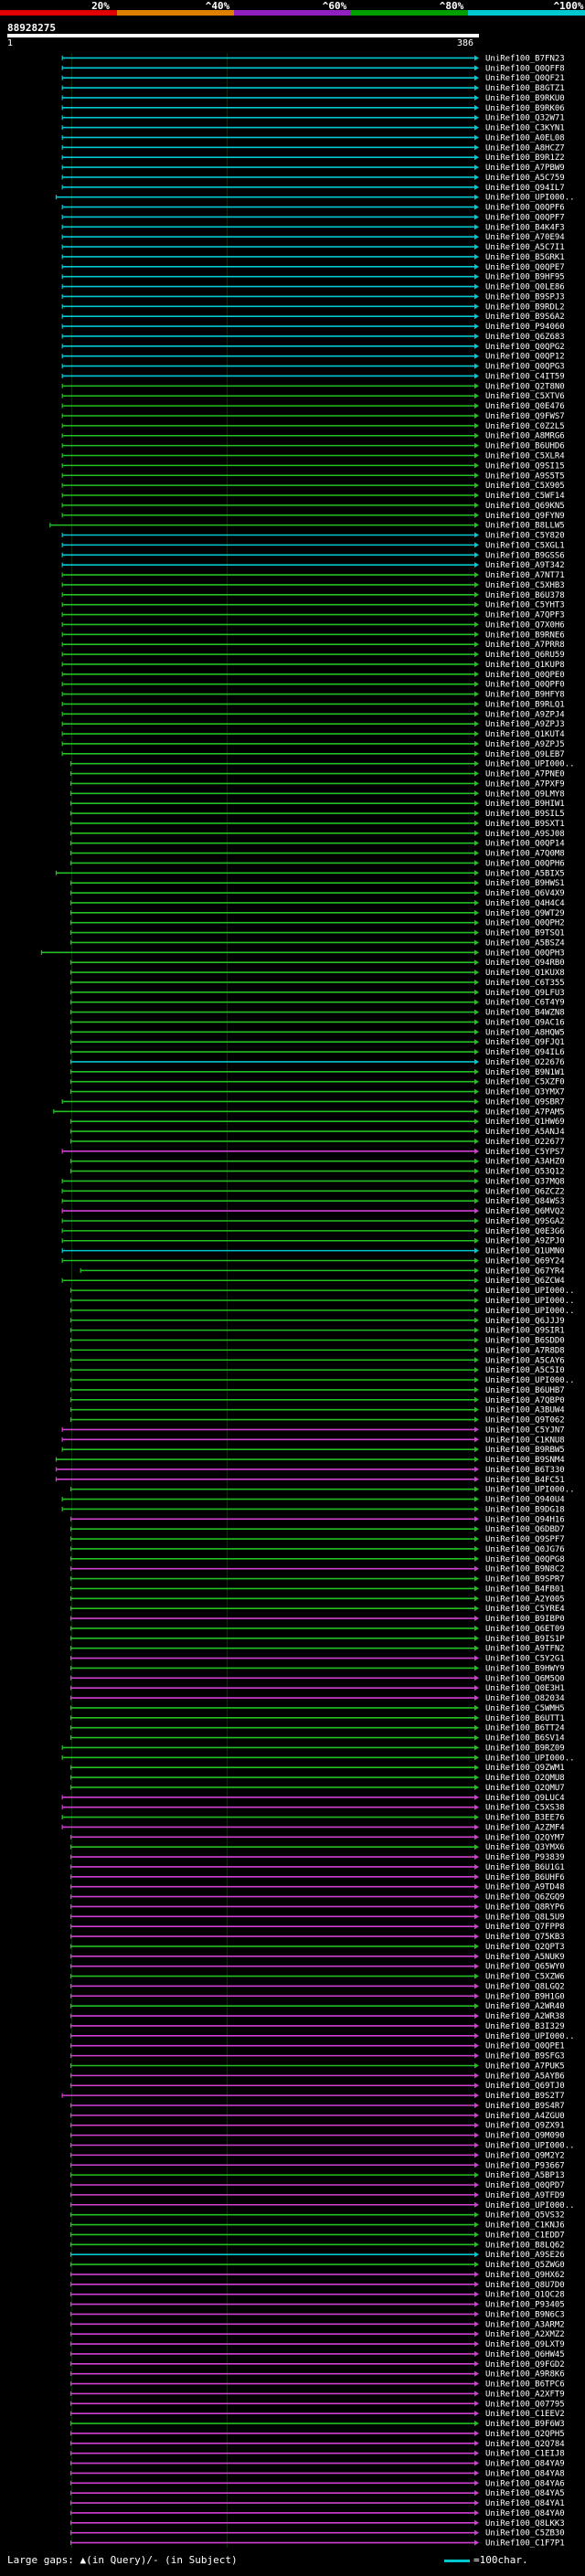 The width and height of the screenshot is (585, 2576). I want to click on hit-label: UniRef100_B9RBW5, so click(525, 1450).